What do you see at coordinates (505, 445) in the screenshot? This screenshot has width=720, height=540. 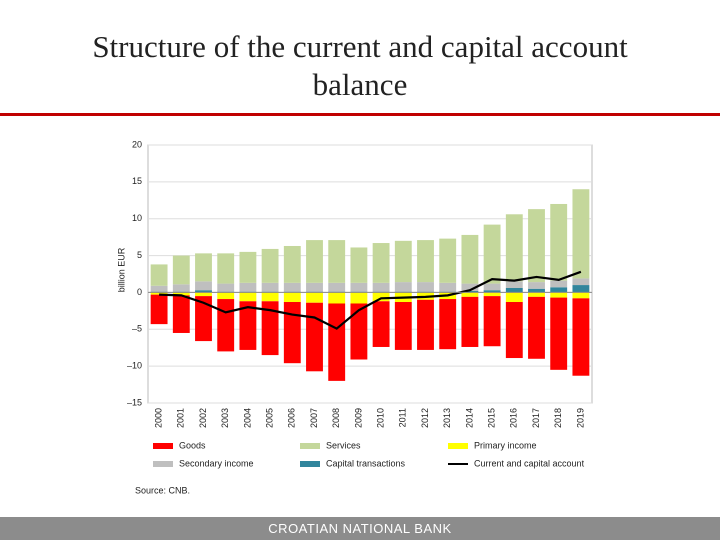 I see `legend-label: Primary income` at bounding box center [505, 445].